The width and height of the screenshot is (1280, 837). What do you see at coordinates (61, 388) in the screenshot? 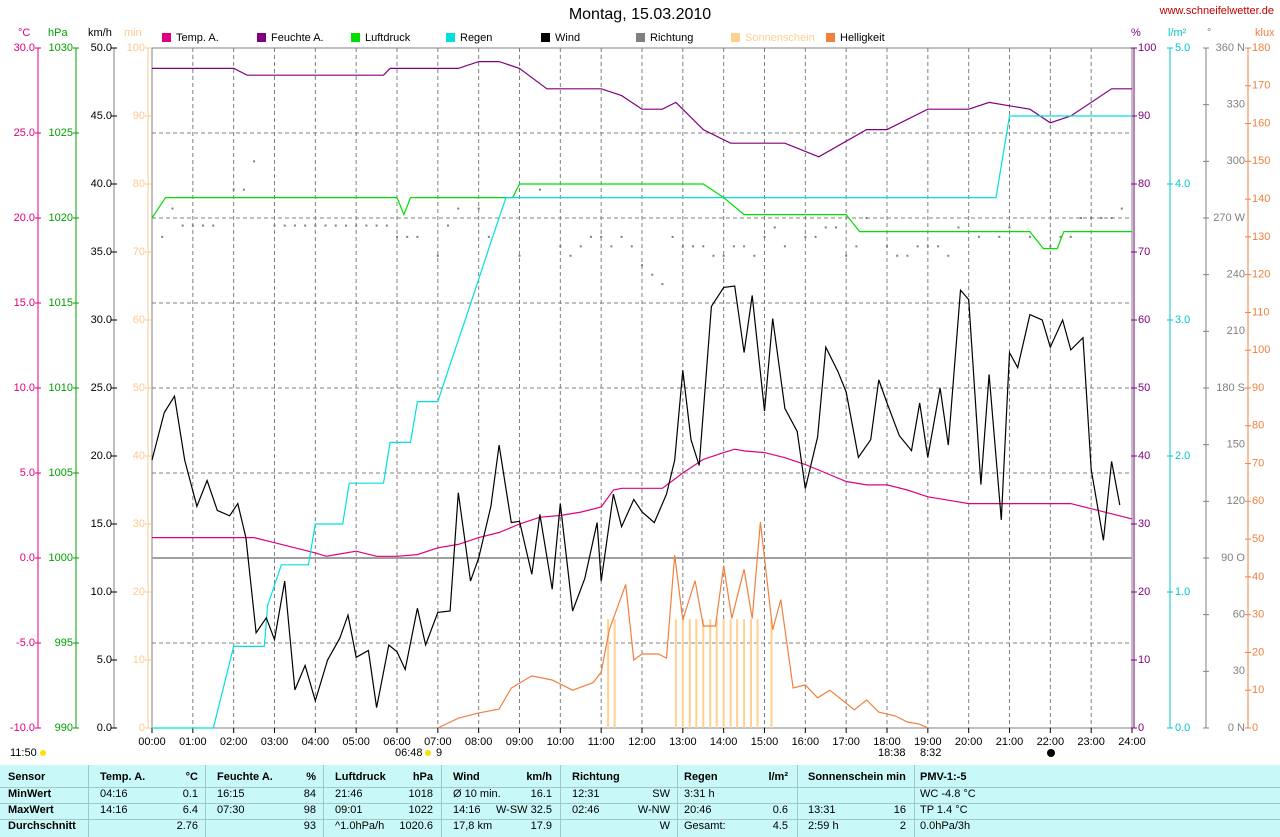
I see `y-tick-label: 1010` at bounding box center [61, 388].